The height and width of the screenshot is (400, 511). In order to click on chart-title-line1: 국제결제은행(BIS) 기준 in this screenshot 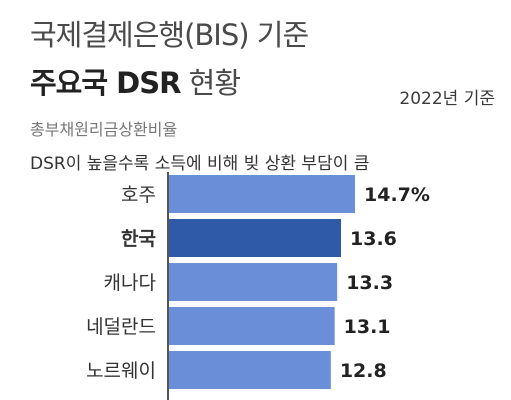, I will do `click(169, 35)`.